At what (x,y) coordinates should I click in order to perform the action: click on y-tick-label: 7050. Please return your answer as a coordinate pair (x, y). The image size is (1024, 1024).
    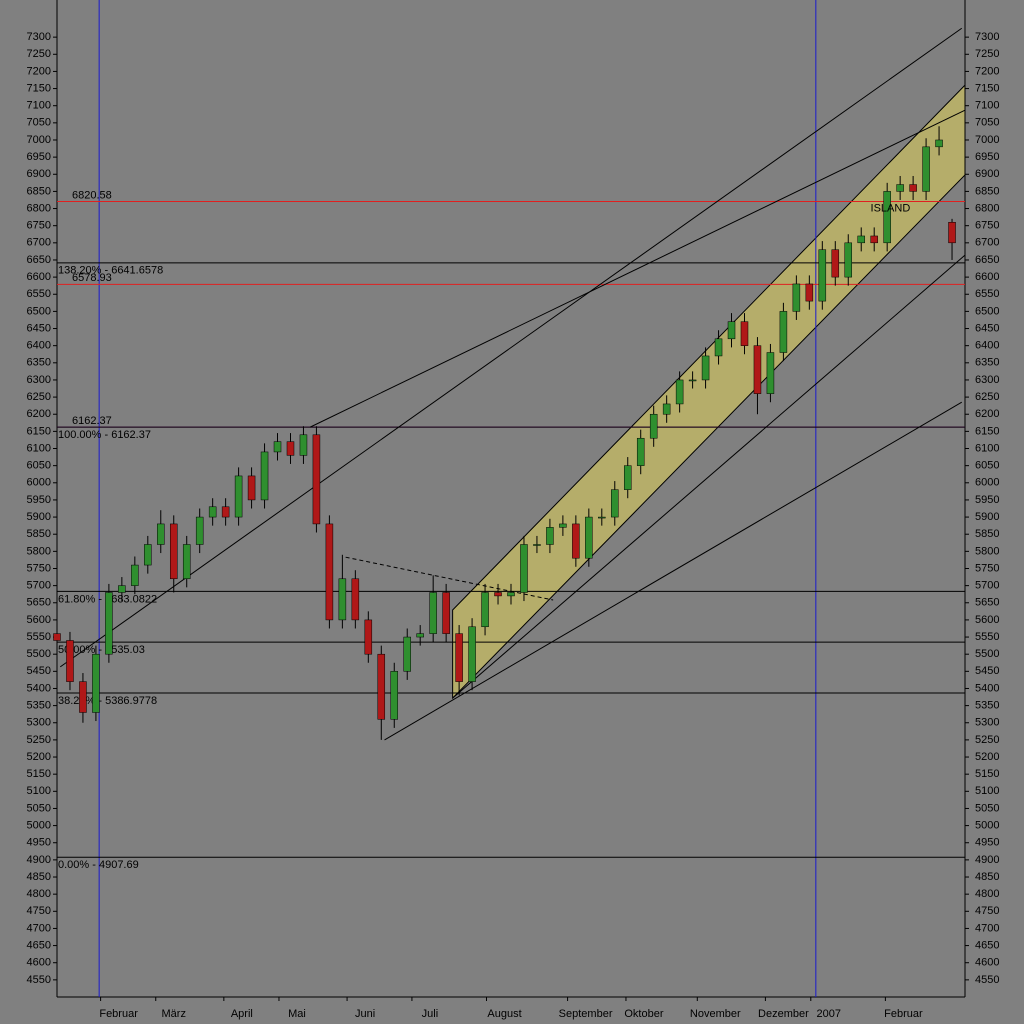
    Looking at the image, I should click on (987, 123).